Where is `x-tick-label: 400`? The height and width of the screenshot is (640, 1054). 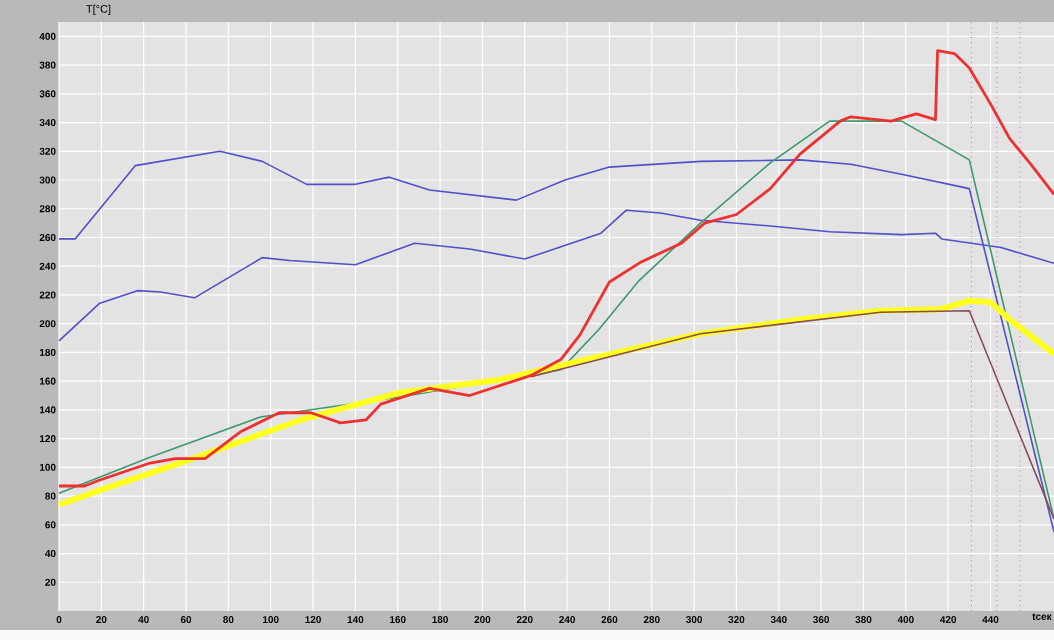
x-tick-label: 400 is located at coordinates (905, 620).